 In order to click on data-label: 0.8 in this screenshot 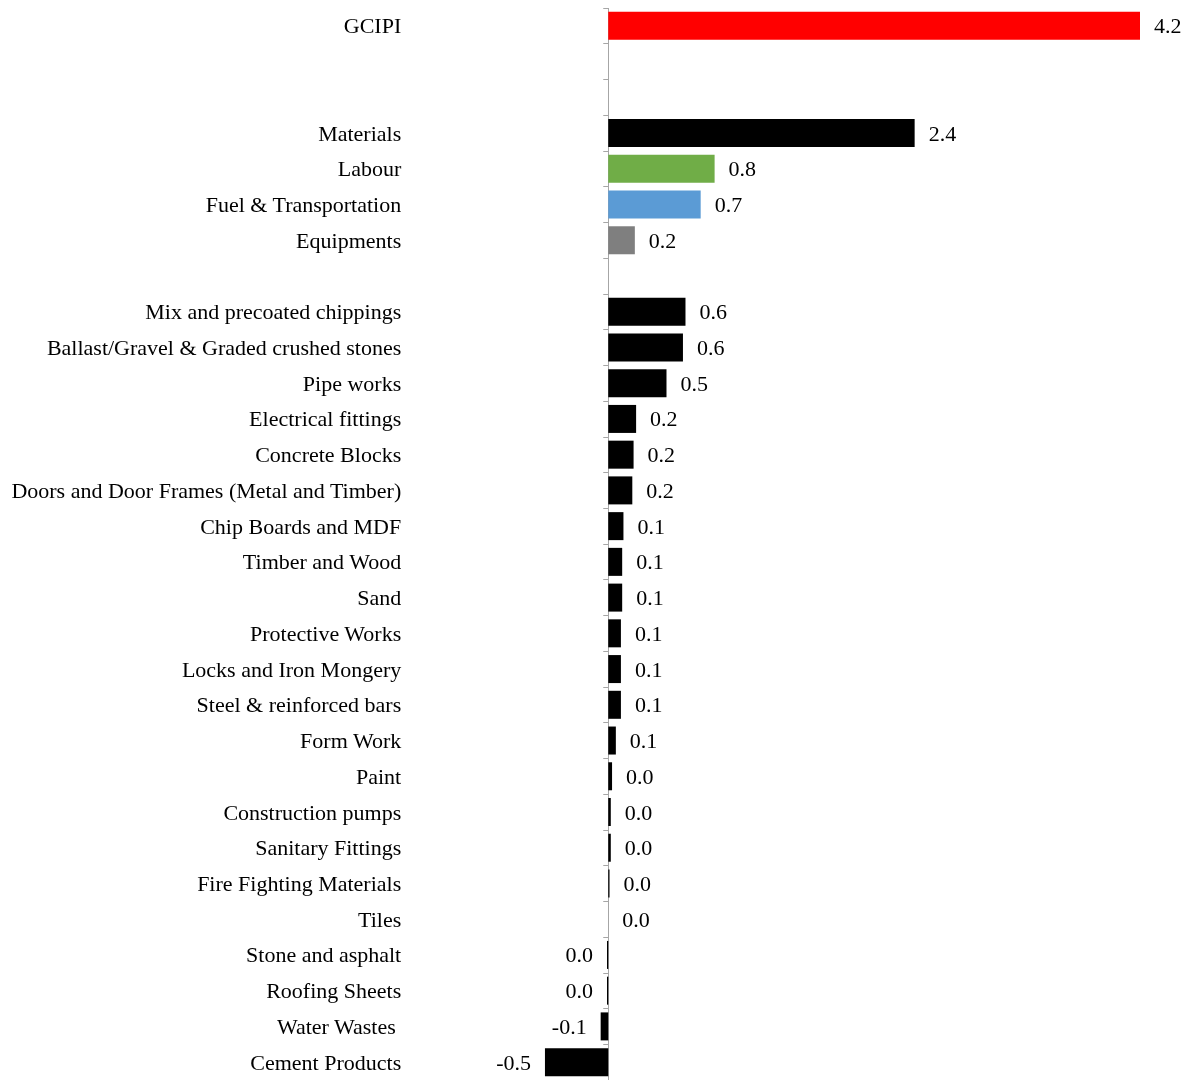, I will do `click(742, 169)`.